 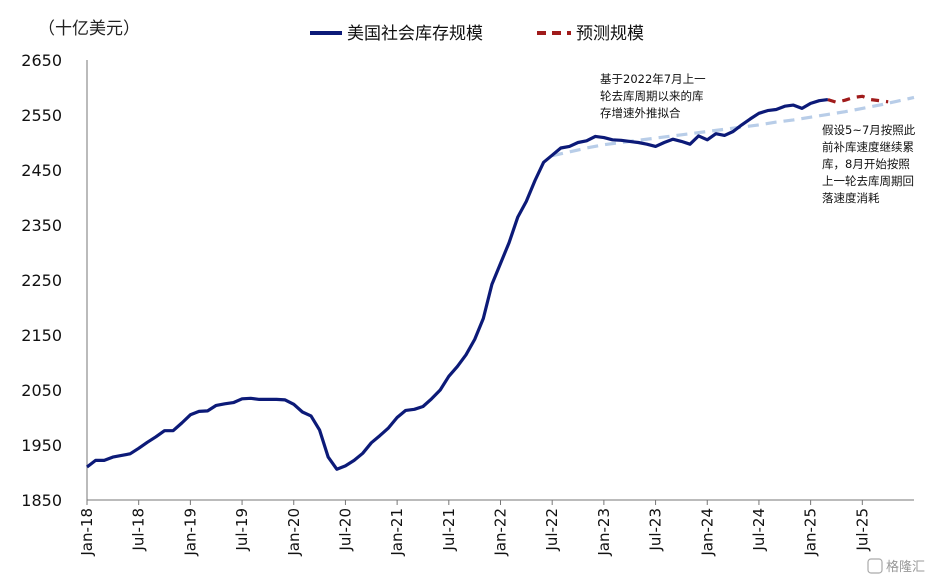 What do you see at coordinates (875, 566) in the screenshot?
I see `watermark-logo` at bounding box center [875, 566].